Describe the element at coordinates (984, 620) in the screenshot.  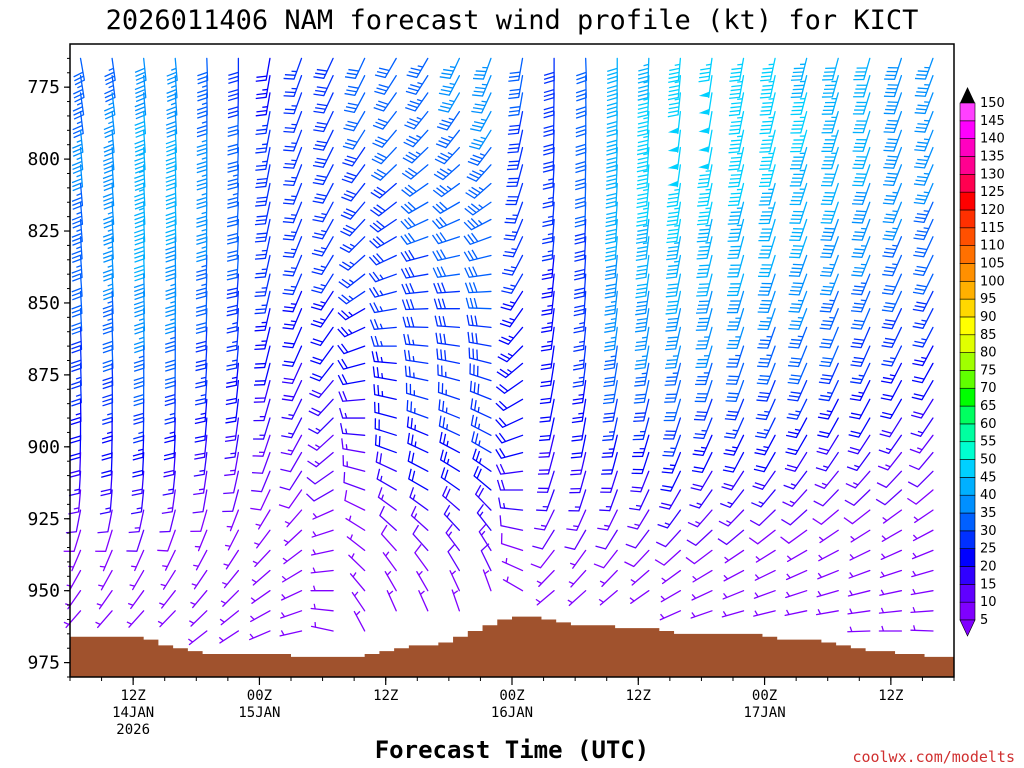
I see `colorbar-label: 5` at that location.